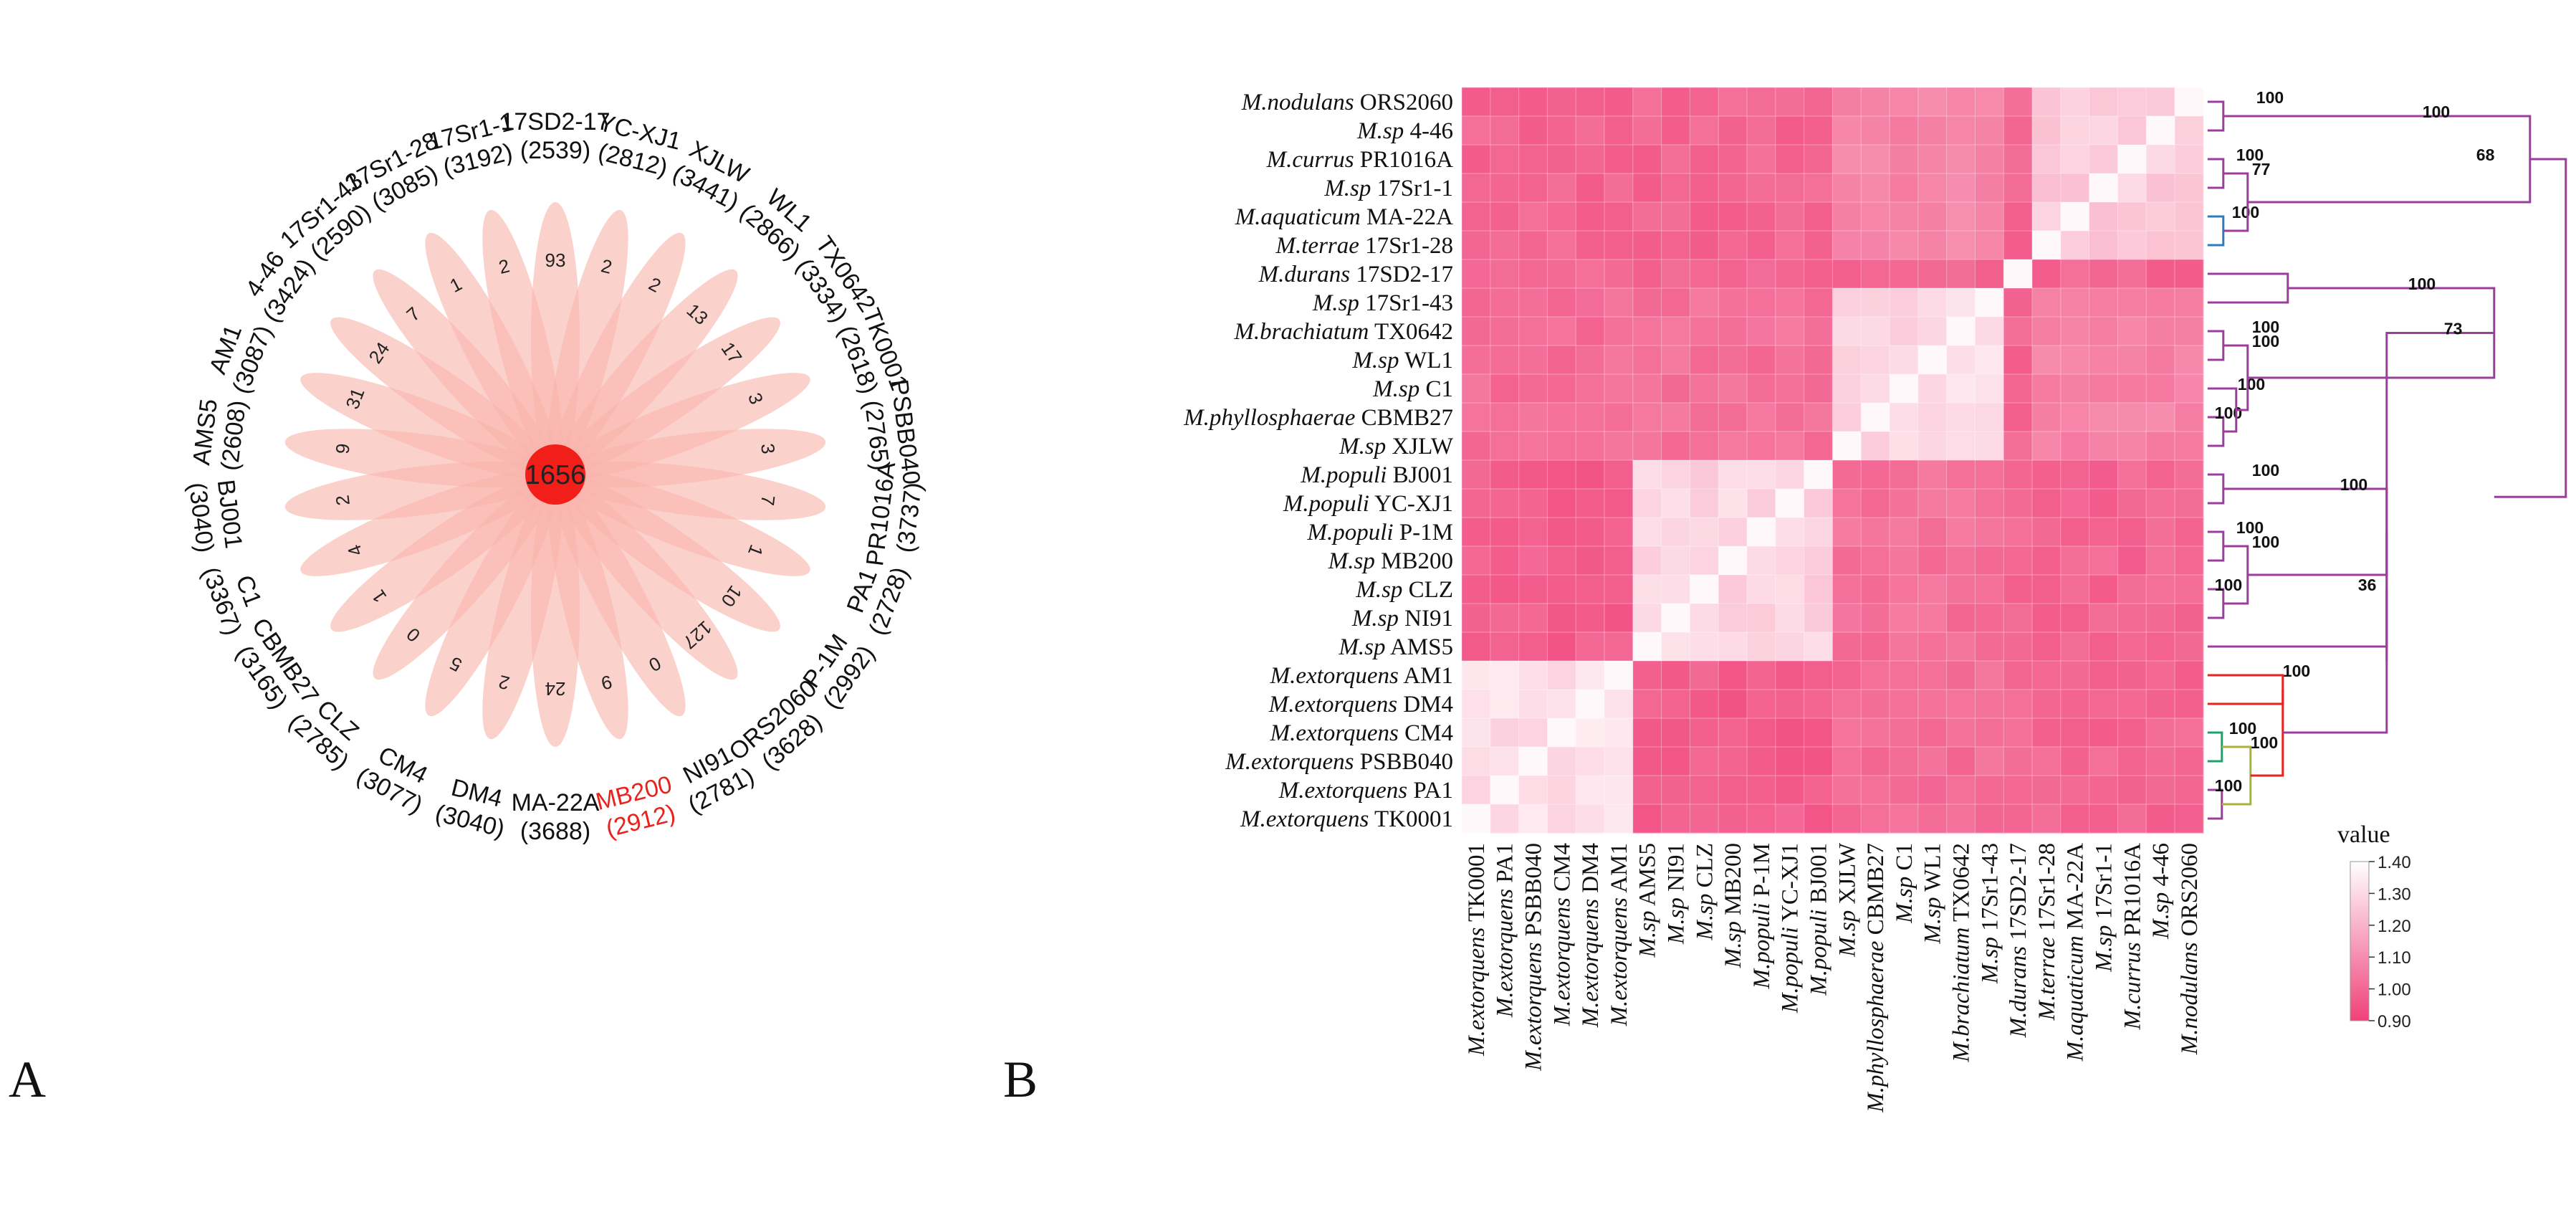 This screenshot has width=2576, height=1230. Describe the element at coordinates (639, 145) in the screenshot. I see `strain-label-yc-xj1: YC-XJ1(2812)` at that location.